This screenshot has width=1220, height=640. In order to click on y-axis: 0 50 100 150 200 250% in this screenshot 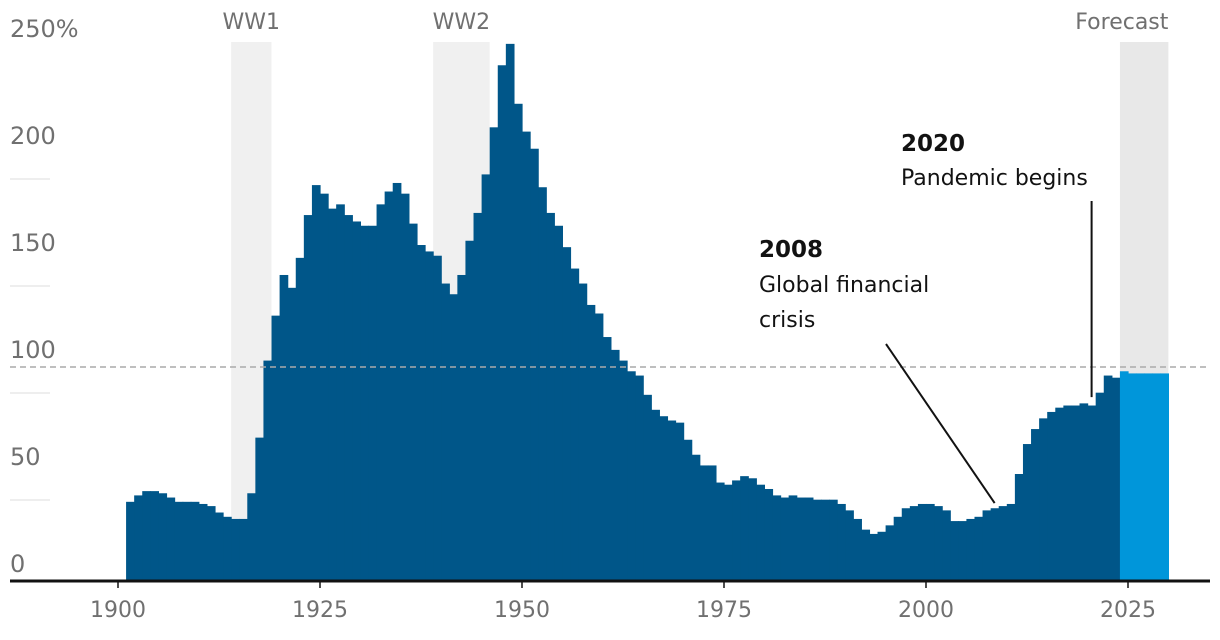, I will do `click(44, 296)`.